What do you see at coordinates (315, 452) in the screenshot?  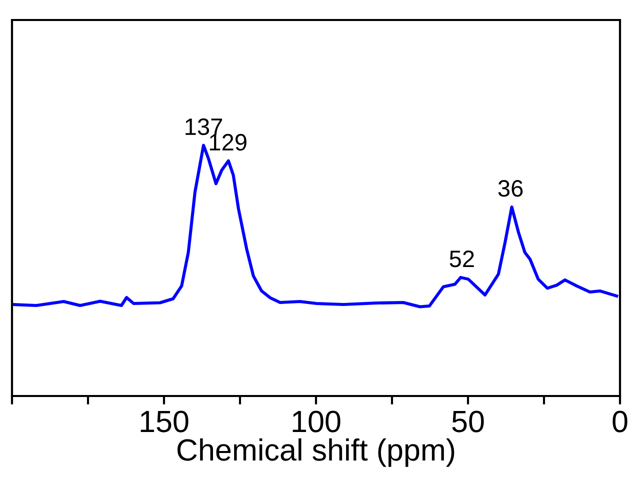 I see `x-axis-title: Chemical shift (ppm)` at bounding box center [315, 452].